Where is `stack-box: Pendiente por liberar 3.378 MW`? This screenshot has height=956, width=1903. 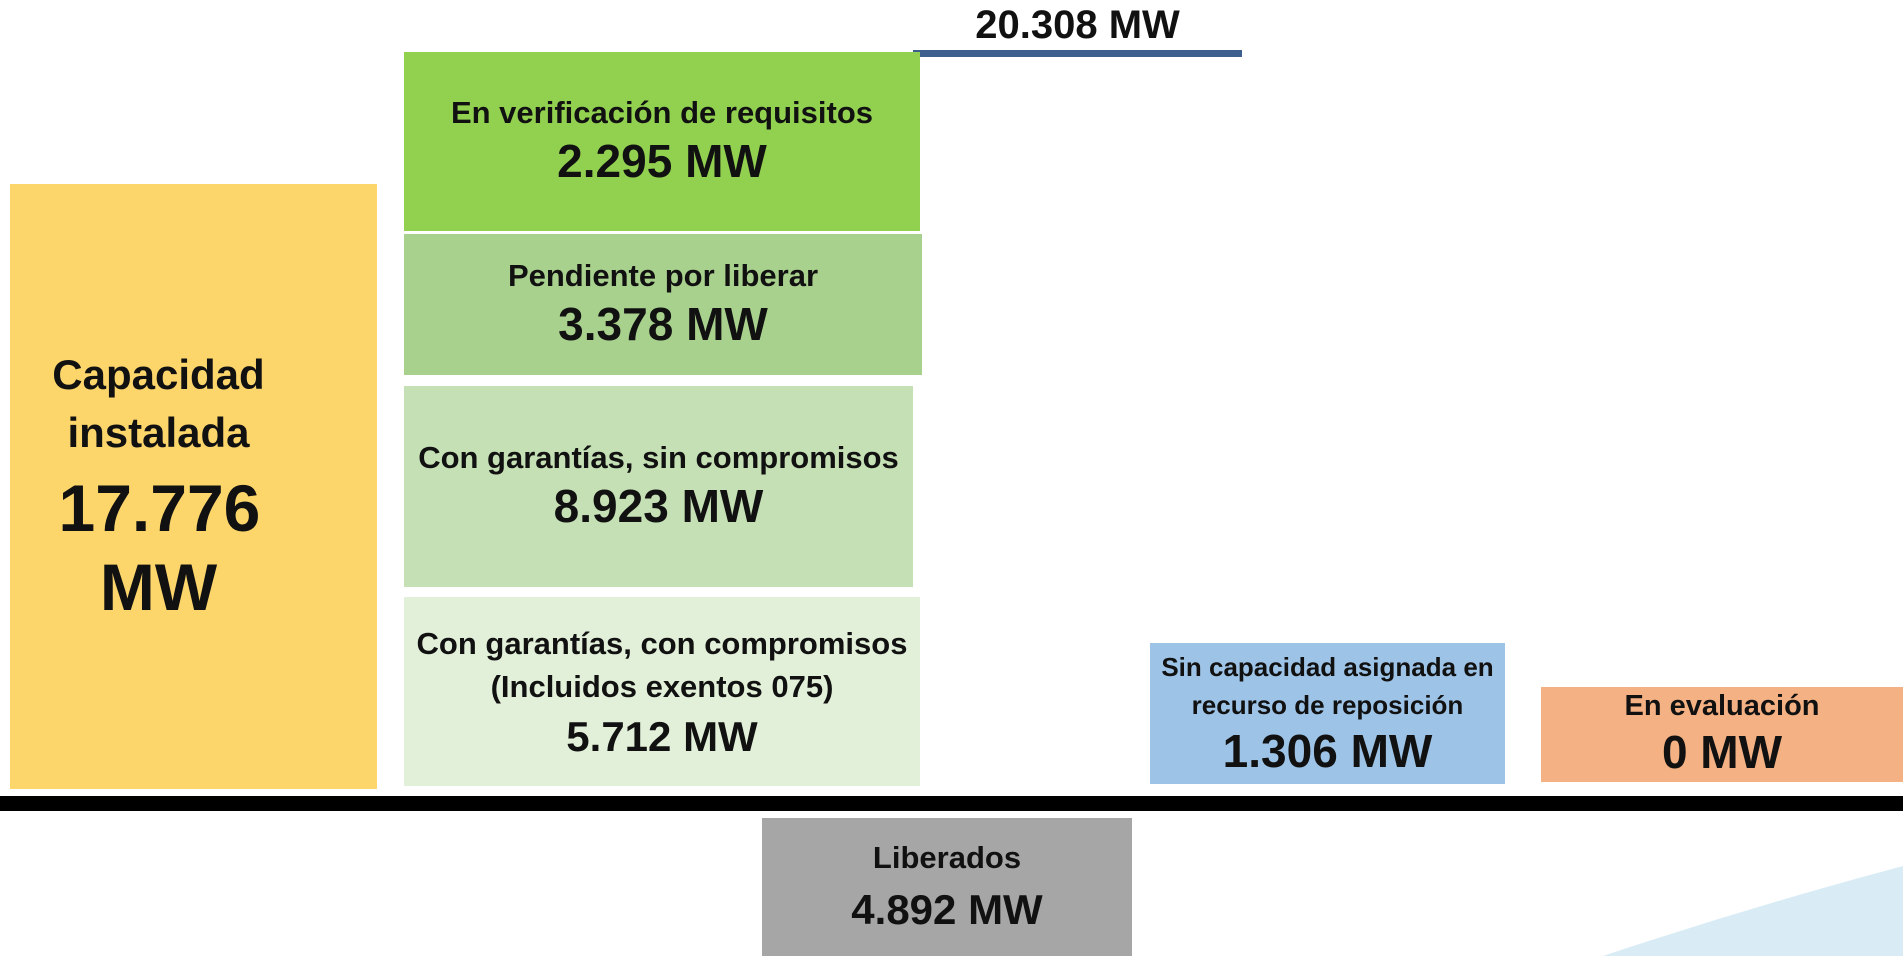
stack-box: Pendiente por liberar 3.378 MW is located at coordinates (663, 304).